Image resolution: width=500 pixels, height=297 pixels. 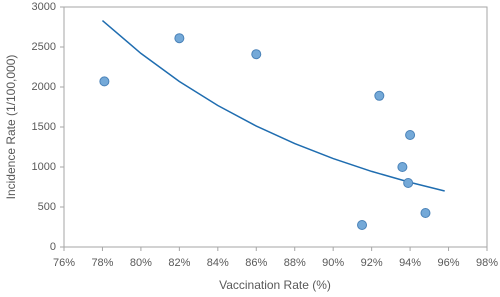 What do you see at coordinates (44, 127) in the screenshot?
I see `y-tick-label: 1500` at bounding box center [44, 127].